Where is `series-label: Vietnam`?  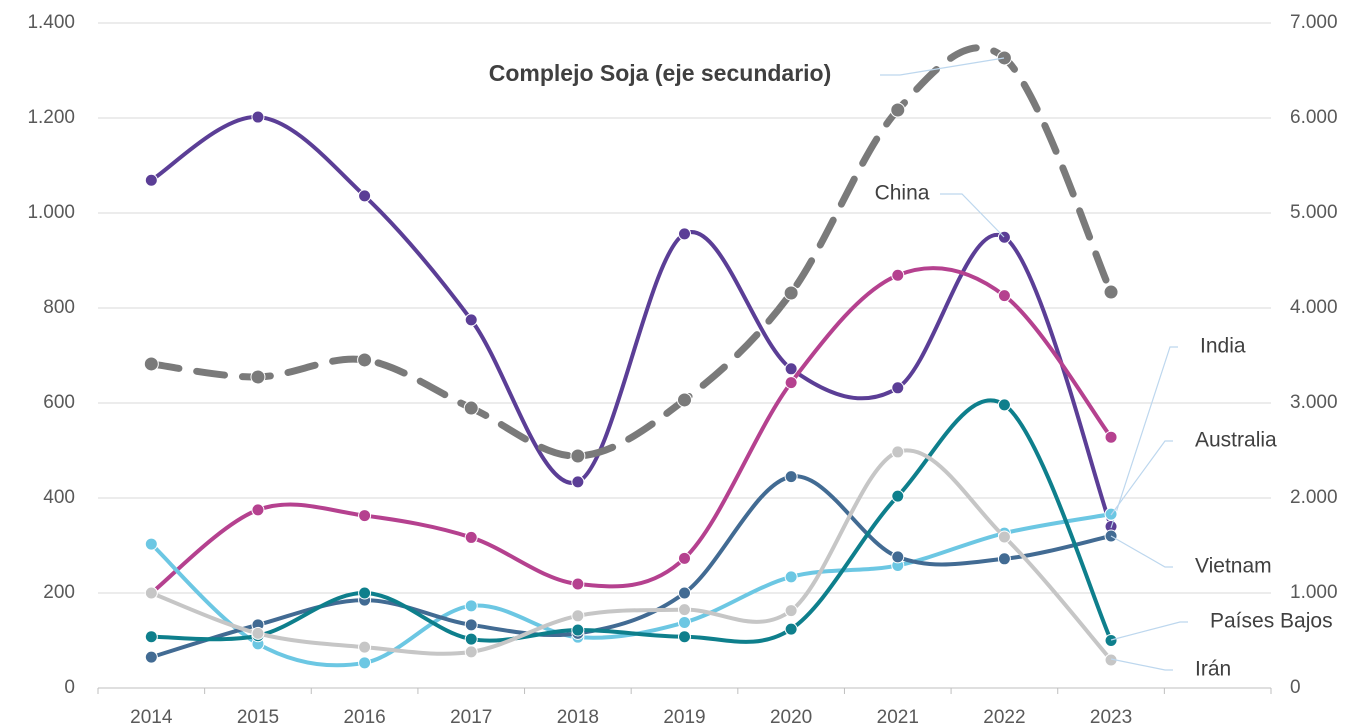 series-label: Vietnam is located at coordinates (1233, 566).